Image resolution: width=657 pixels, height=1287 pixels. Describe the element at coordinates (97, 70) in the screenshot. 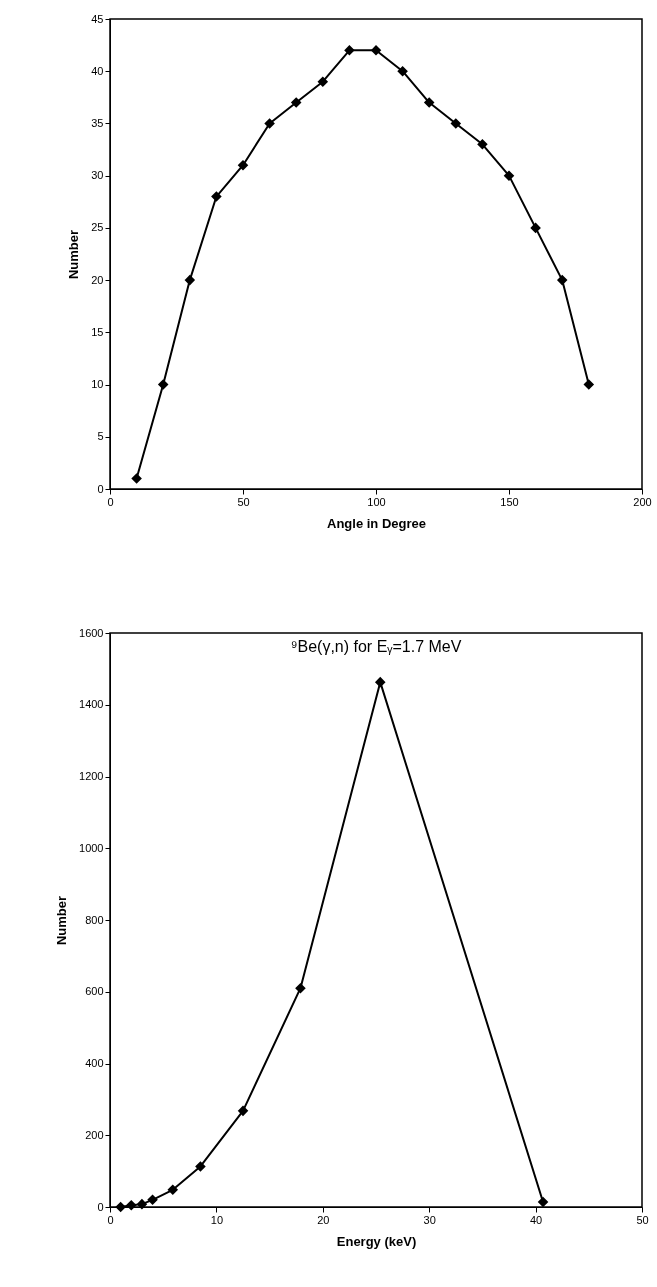

I see `y-tick-label: 40` at that location.